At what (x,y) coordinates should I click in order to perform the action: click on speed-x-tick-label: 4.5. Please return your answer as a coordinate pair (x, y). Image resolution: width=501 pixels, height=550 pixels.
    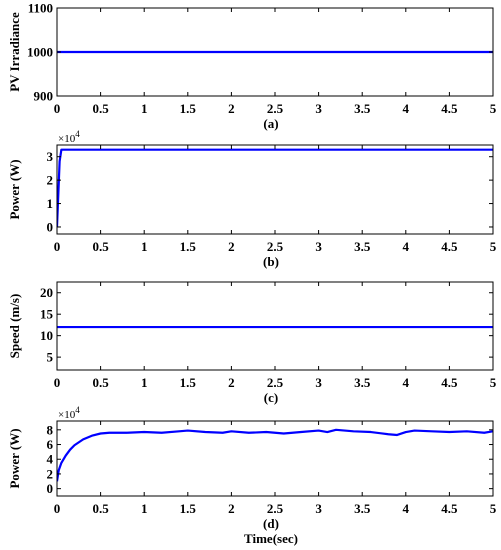
    Looking at the image, I should click on (449, 382).